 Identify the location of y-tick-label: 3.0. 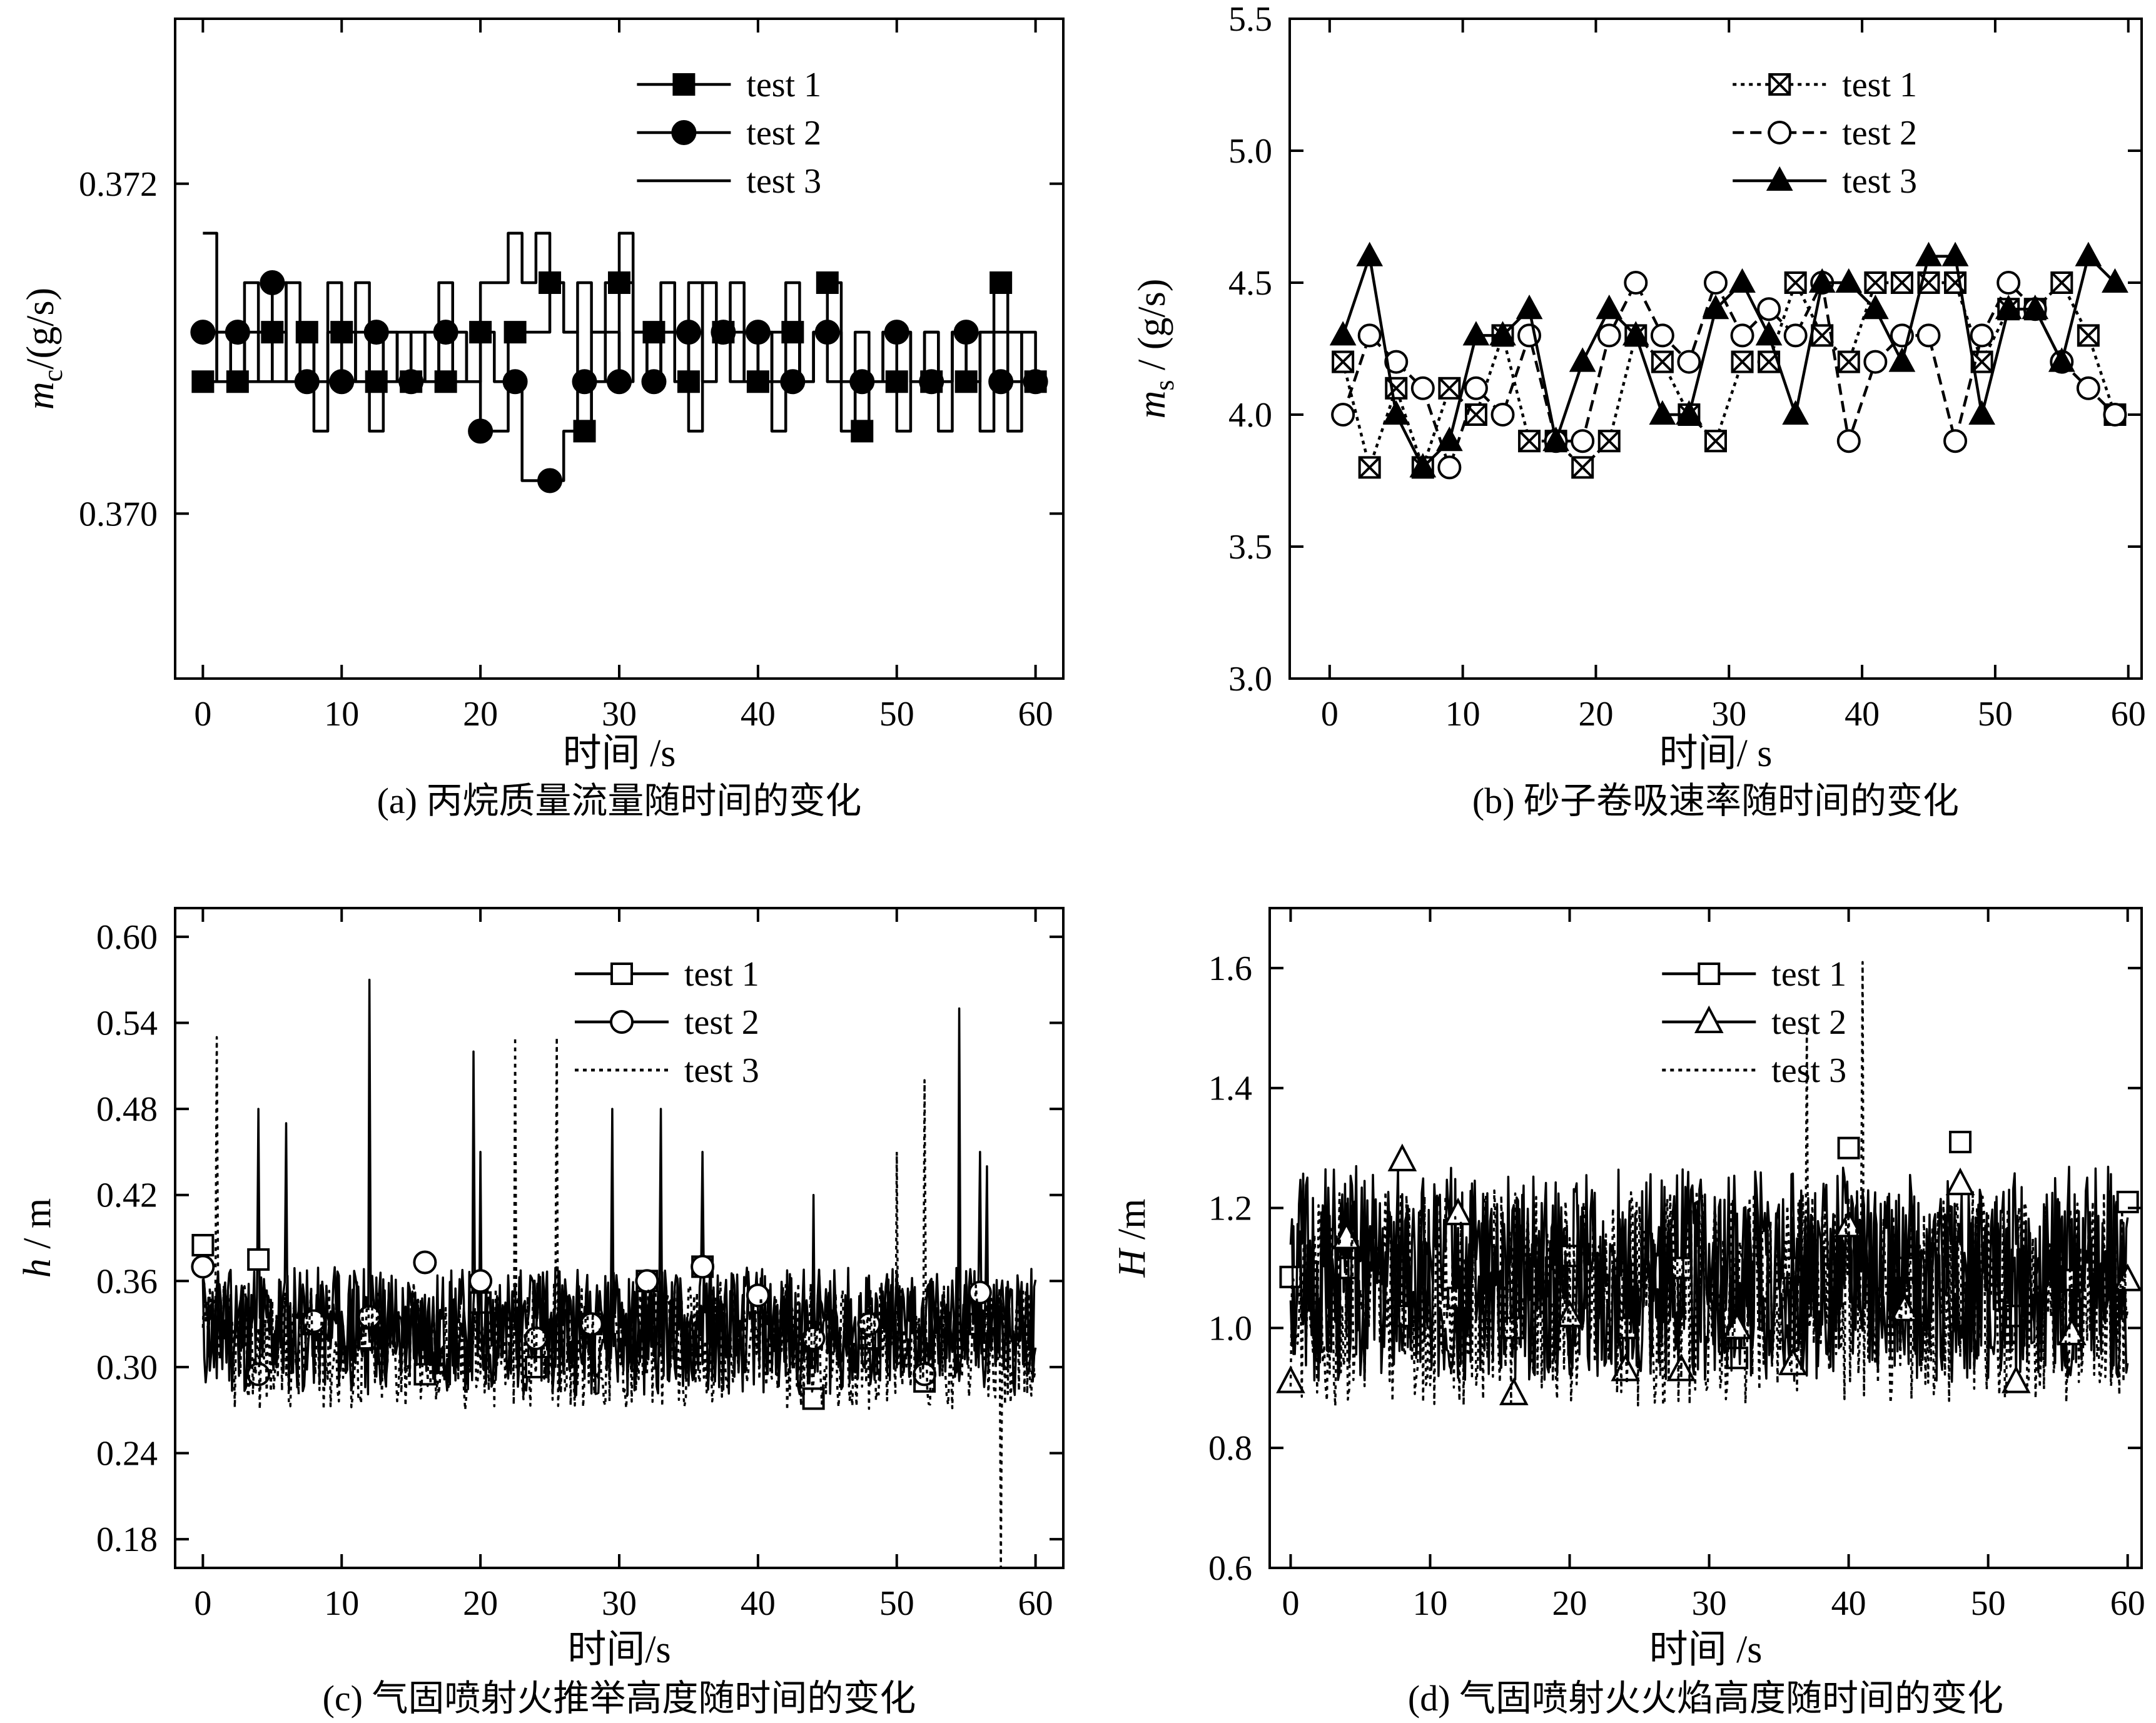
(1250, 679).